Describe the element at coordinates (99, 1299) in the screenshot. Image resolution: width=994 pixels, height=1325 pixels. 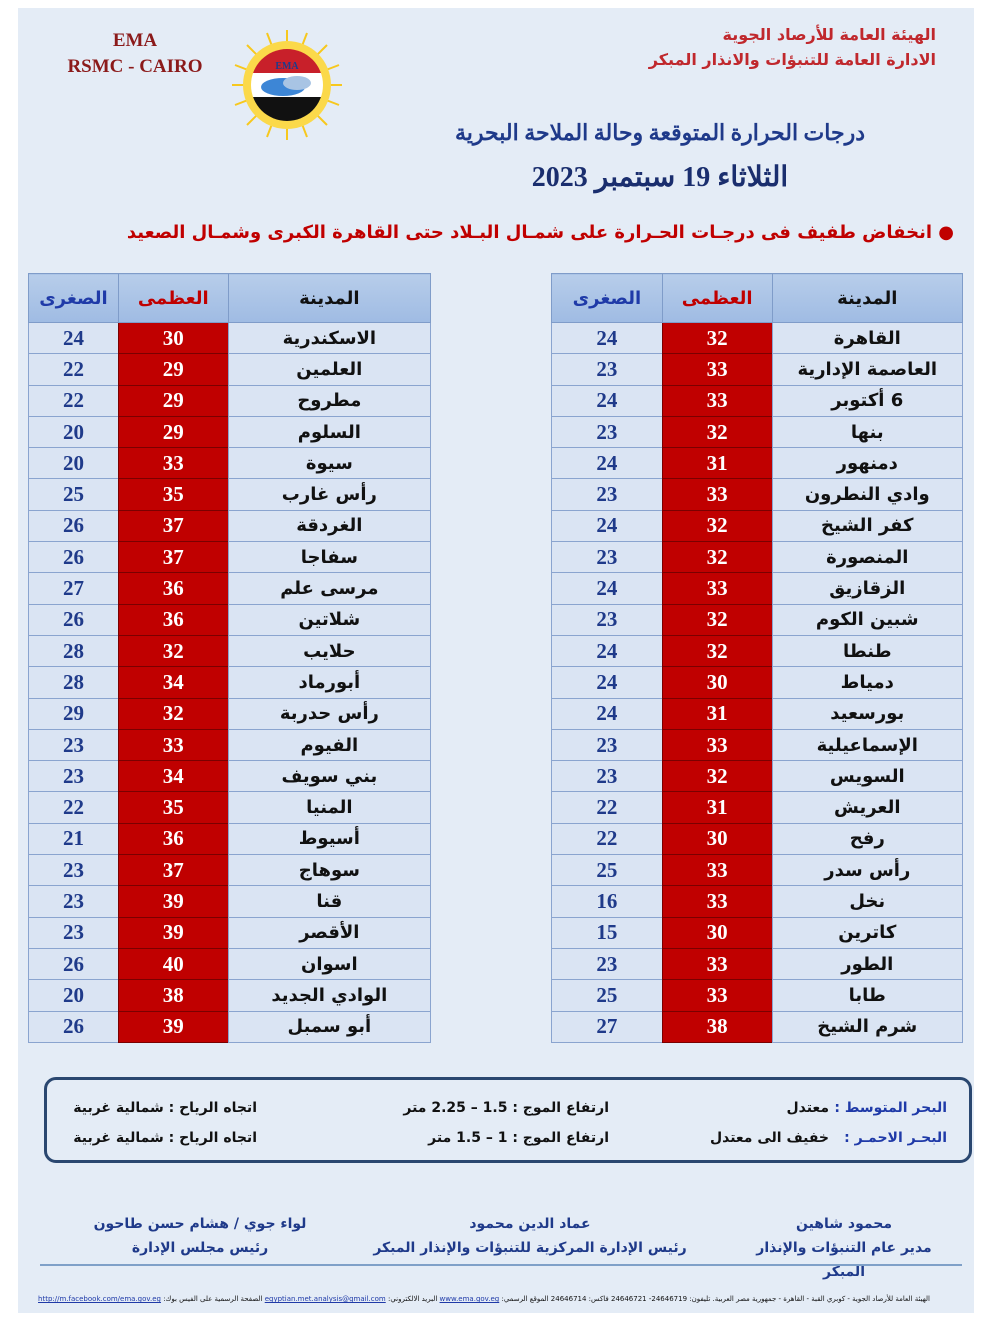
I see `facebook-link: http://m.facebook.com/ema.gov.eg` at that location.